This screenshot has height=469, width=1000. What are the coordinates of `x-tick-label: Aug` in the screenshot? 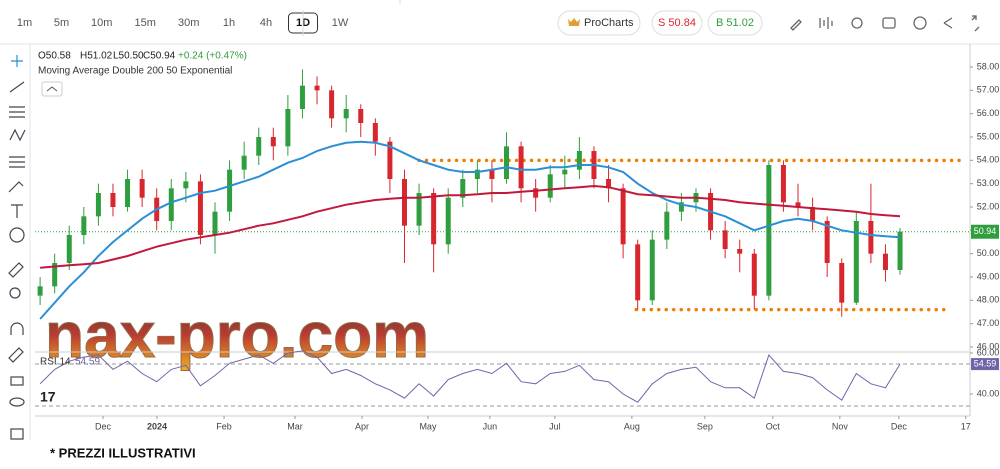 It's located at (632, 426).